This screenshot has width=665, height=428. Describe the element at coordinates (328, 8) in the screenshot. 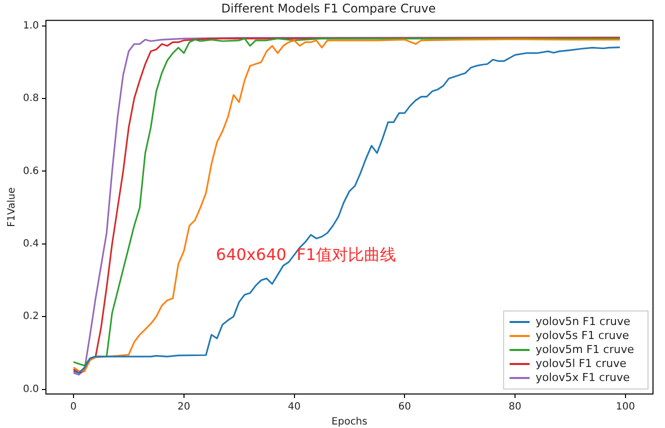

I see `chart-title: Different Models F1 Compare Cruve` at that location.